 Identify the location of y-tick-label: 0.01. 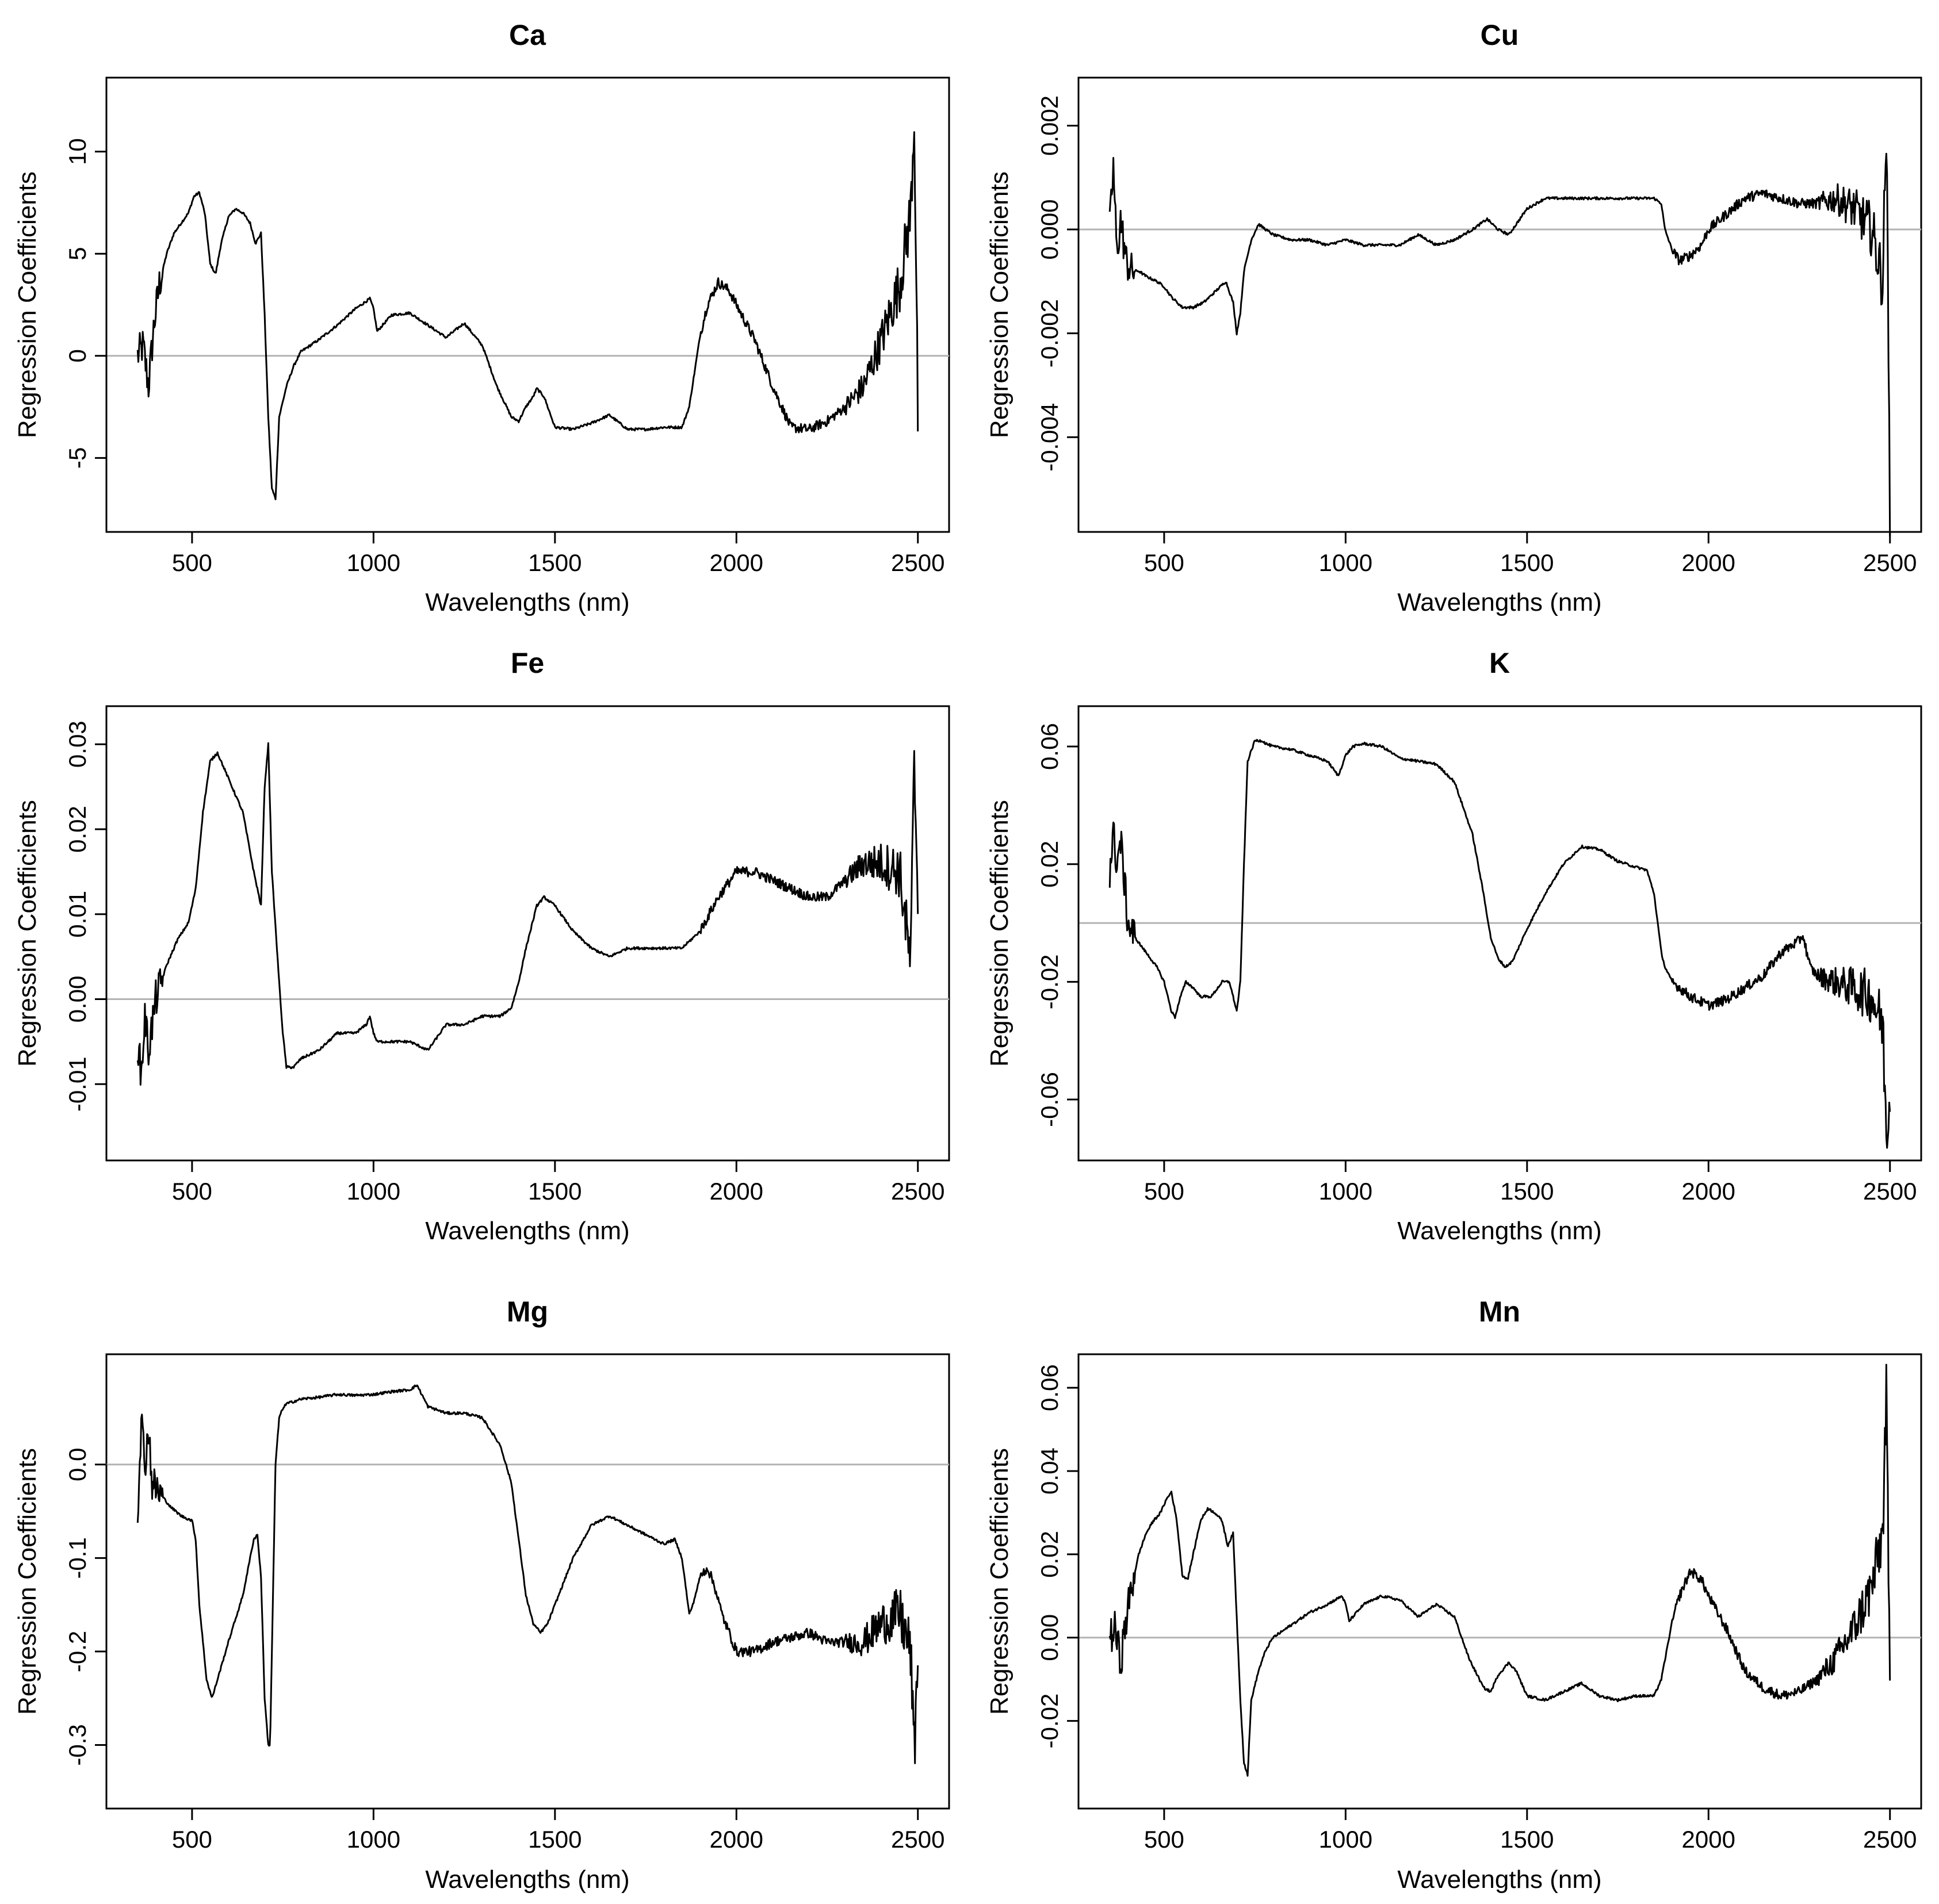
(77, 914).